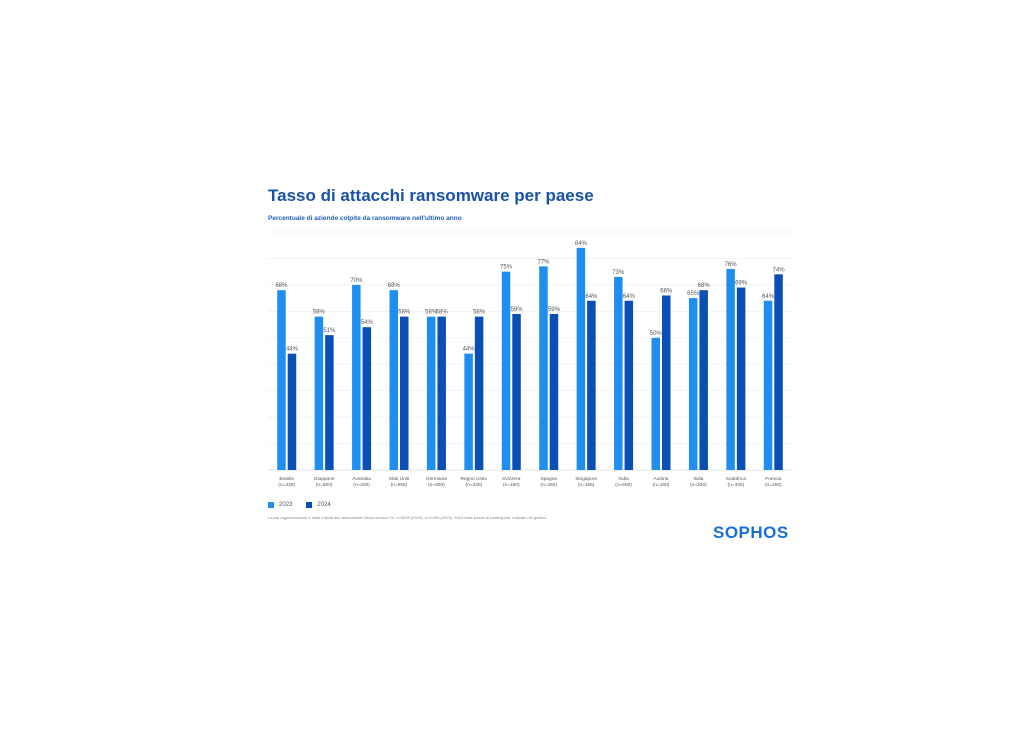  Describe the element at coordinates (469, 350) in the screenshot. I see `value-label-2023-5: 44%` at that location.